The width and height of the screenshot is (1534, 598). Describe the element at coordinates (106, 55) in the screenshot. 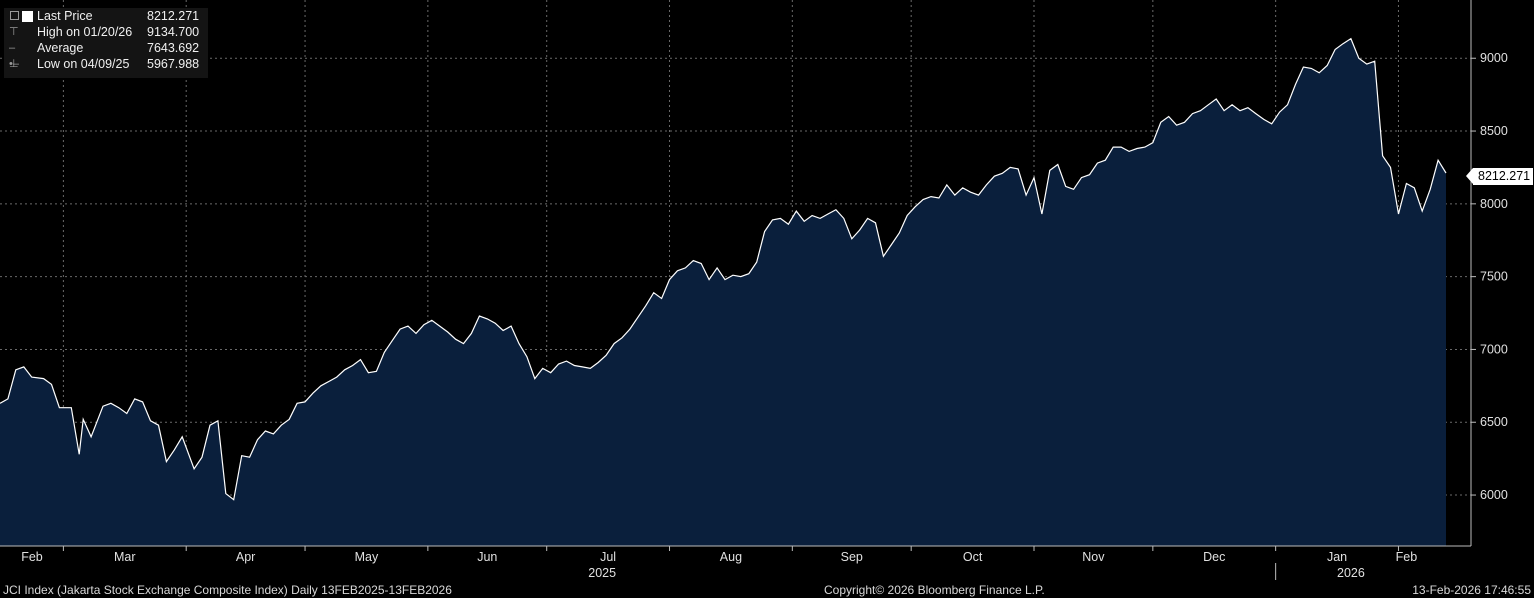

I see `legend-row-average: –•– Average 7643.692` at that location.